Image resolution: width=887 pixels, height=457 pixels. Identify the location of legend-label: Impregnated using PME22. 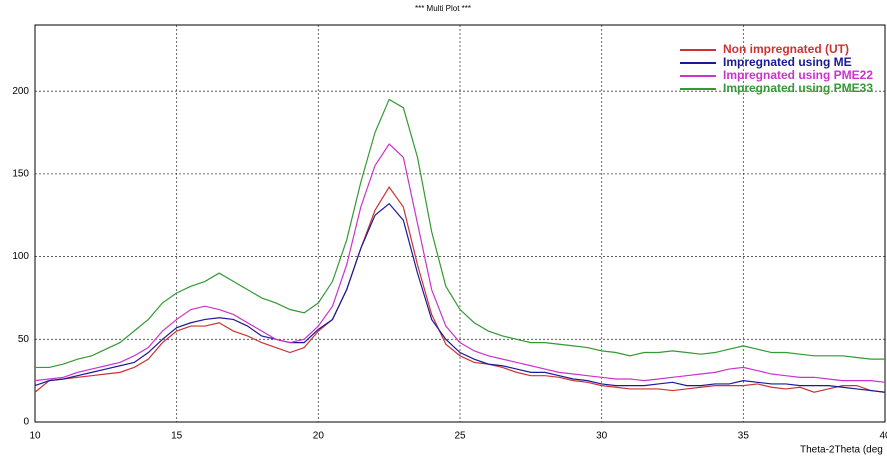
(798, 75).